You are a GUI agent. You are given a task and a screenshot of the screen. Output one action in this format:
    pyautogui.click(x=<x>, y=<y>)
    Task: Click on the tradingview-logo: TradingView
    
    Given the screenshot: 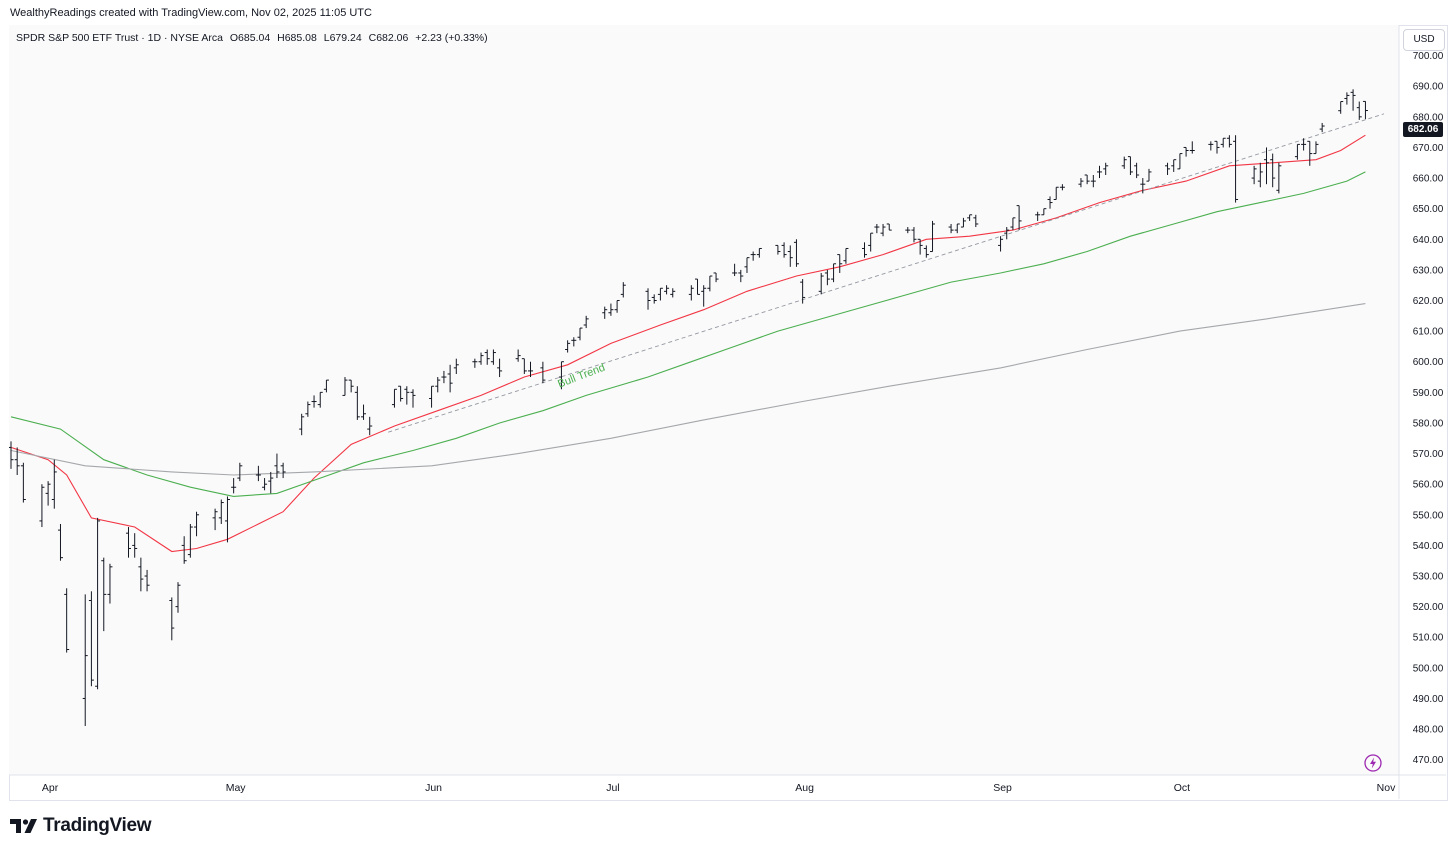 What is the action you would take?
    pyautogui.click(x=81, y=826)
    